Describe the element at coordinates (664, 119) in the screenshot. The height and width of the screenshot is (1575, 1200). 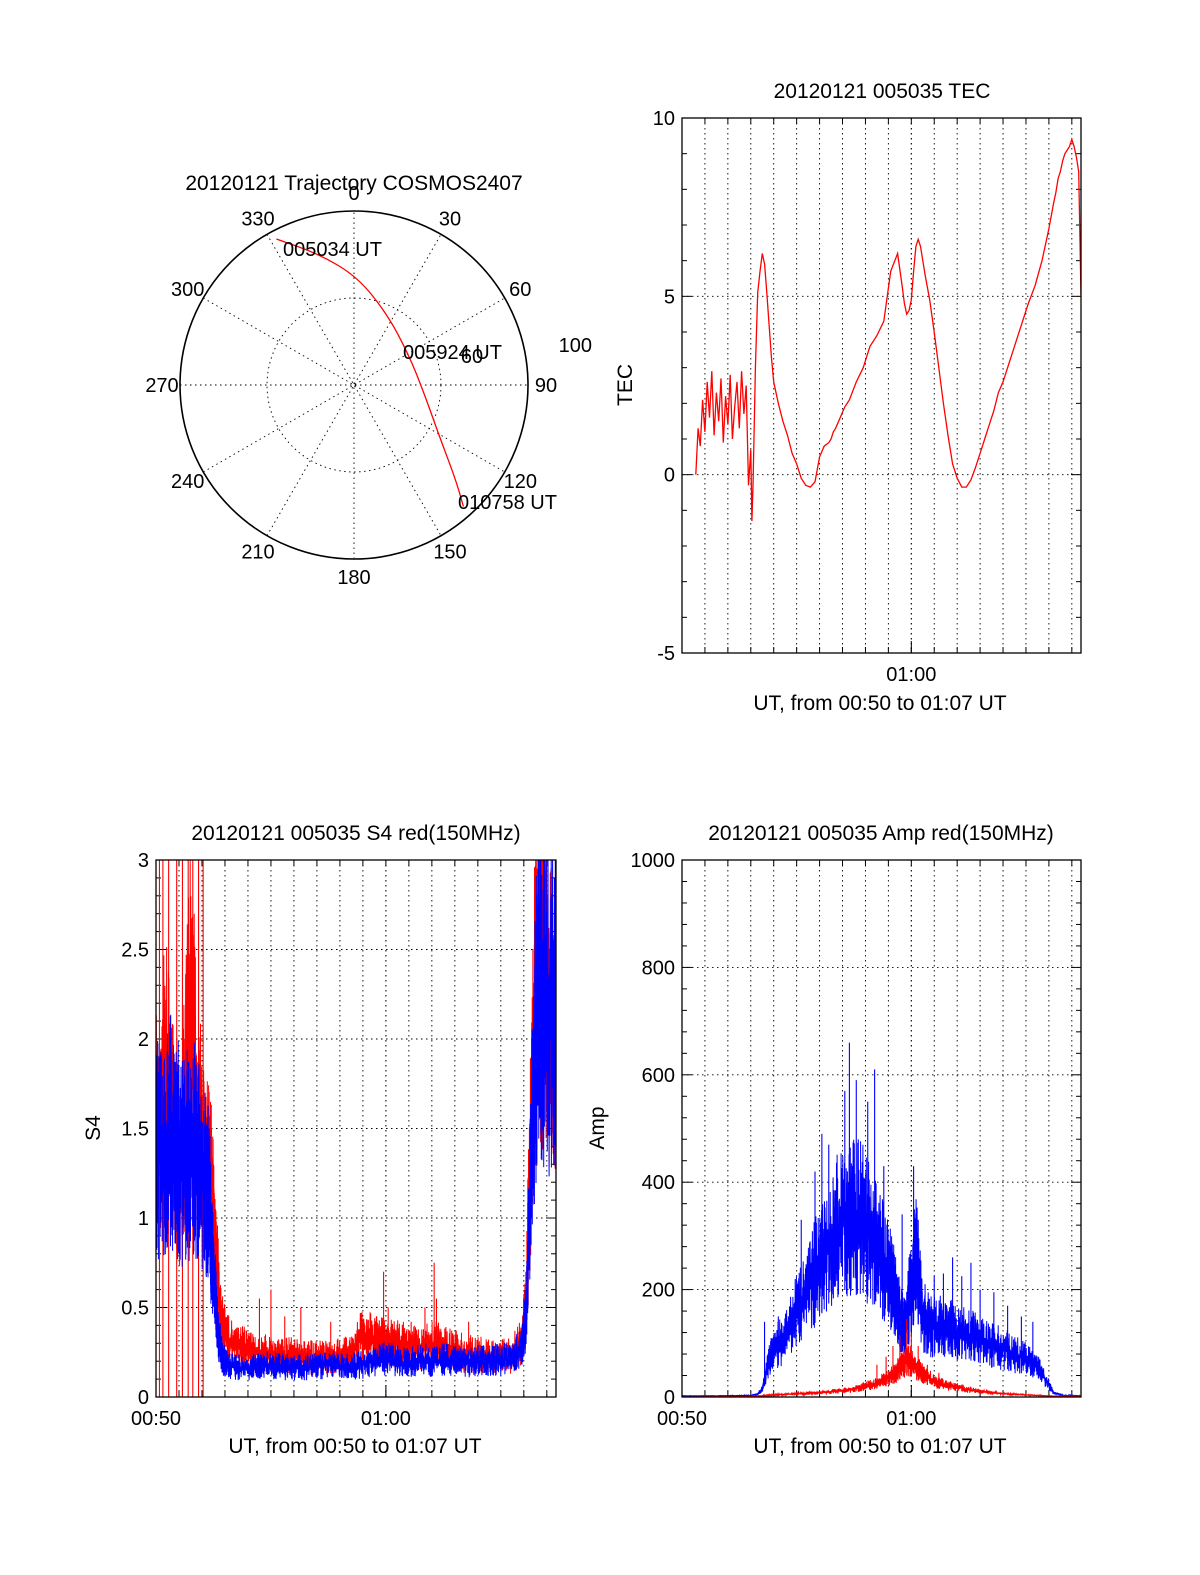
I see `y-tick-label: 10` at that location.